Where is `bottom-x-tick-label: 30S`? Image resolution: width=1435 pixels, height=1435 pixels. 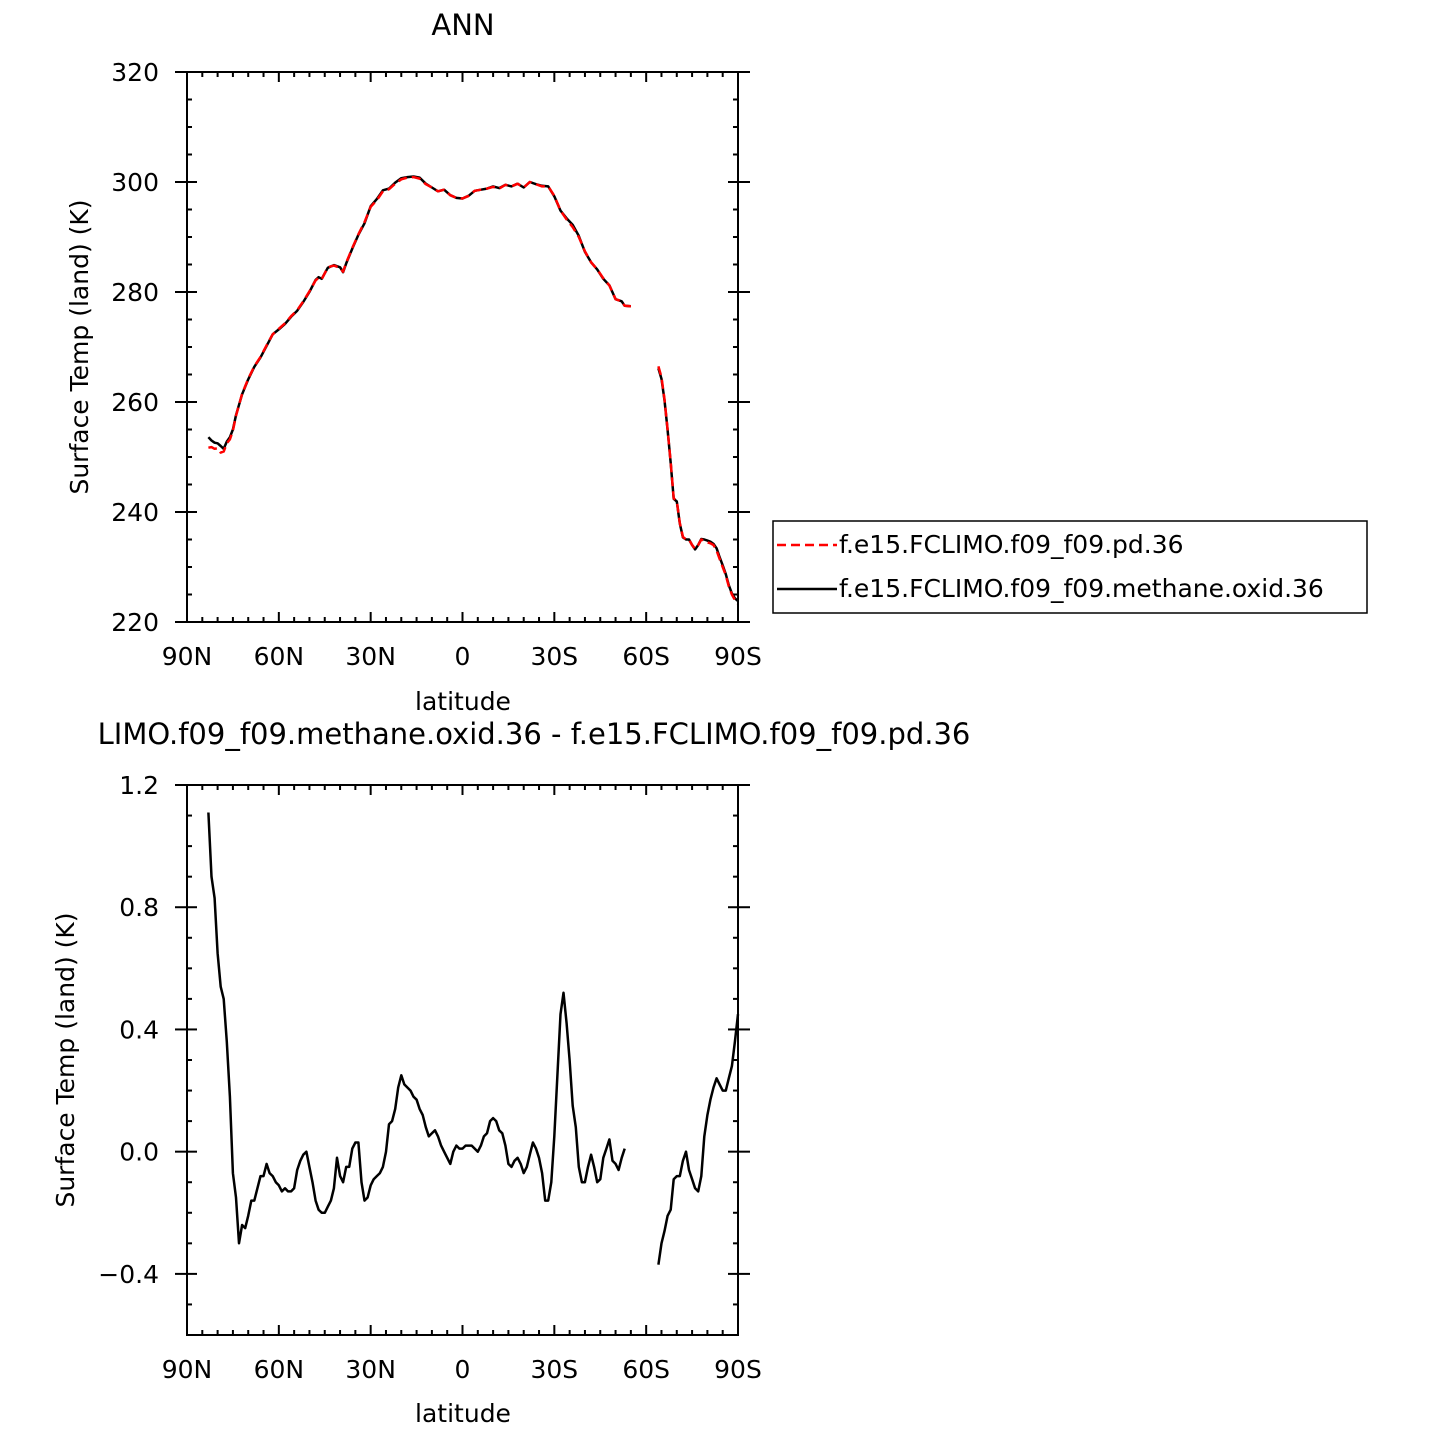
bottom-x-tick-label: 30S is located at coordinates (554, 1369).